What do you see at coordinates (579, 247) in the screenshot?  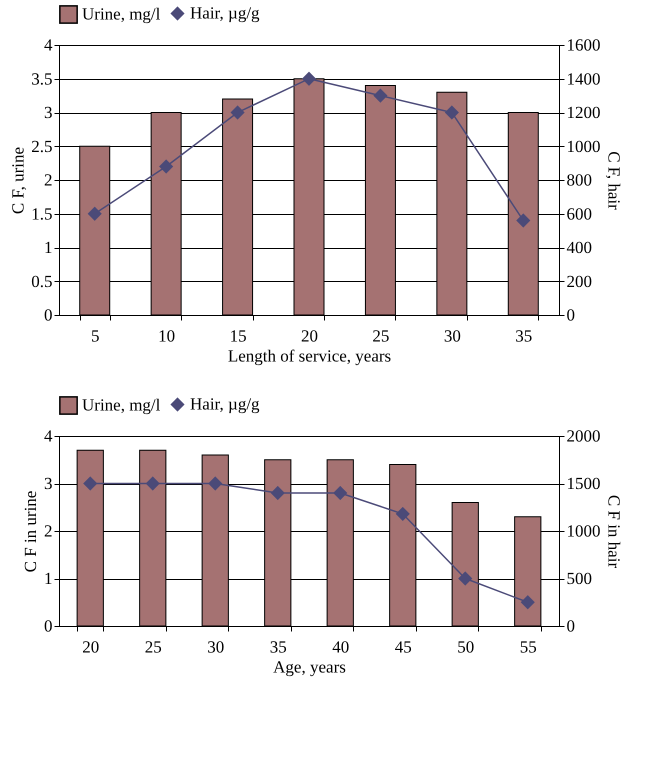 I see `y2-tick-label: 400` at bounding box center [579, 247].